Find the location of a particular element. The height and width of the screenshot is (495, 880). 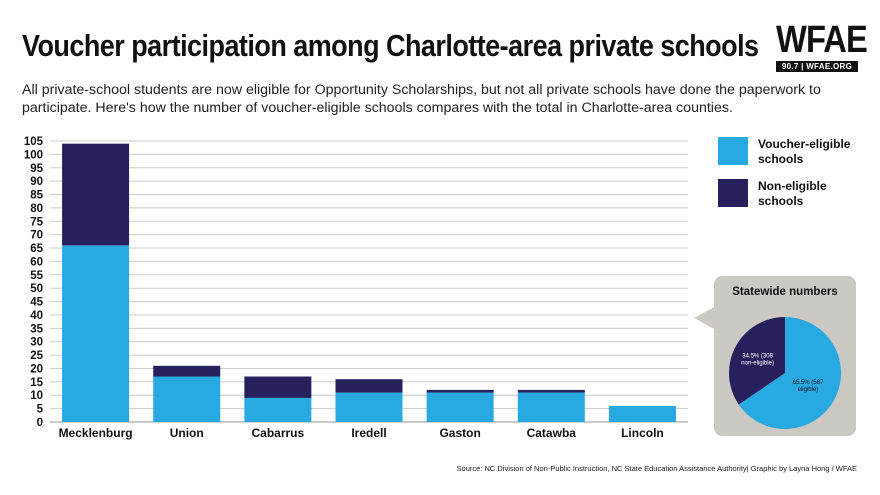

legend-label-eligible-line2: schools is located at coordinates (781, 159).